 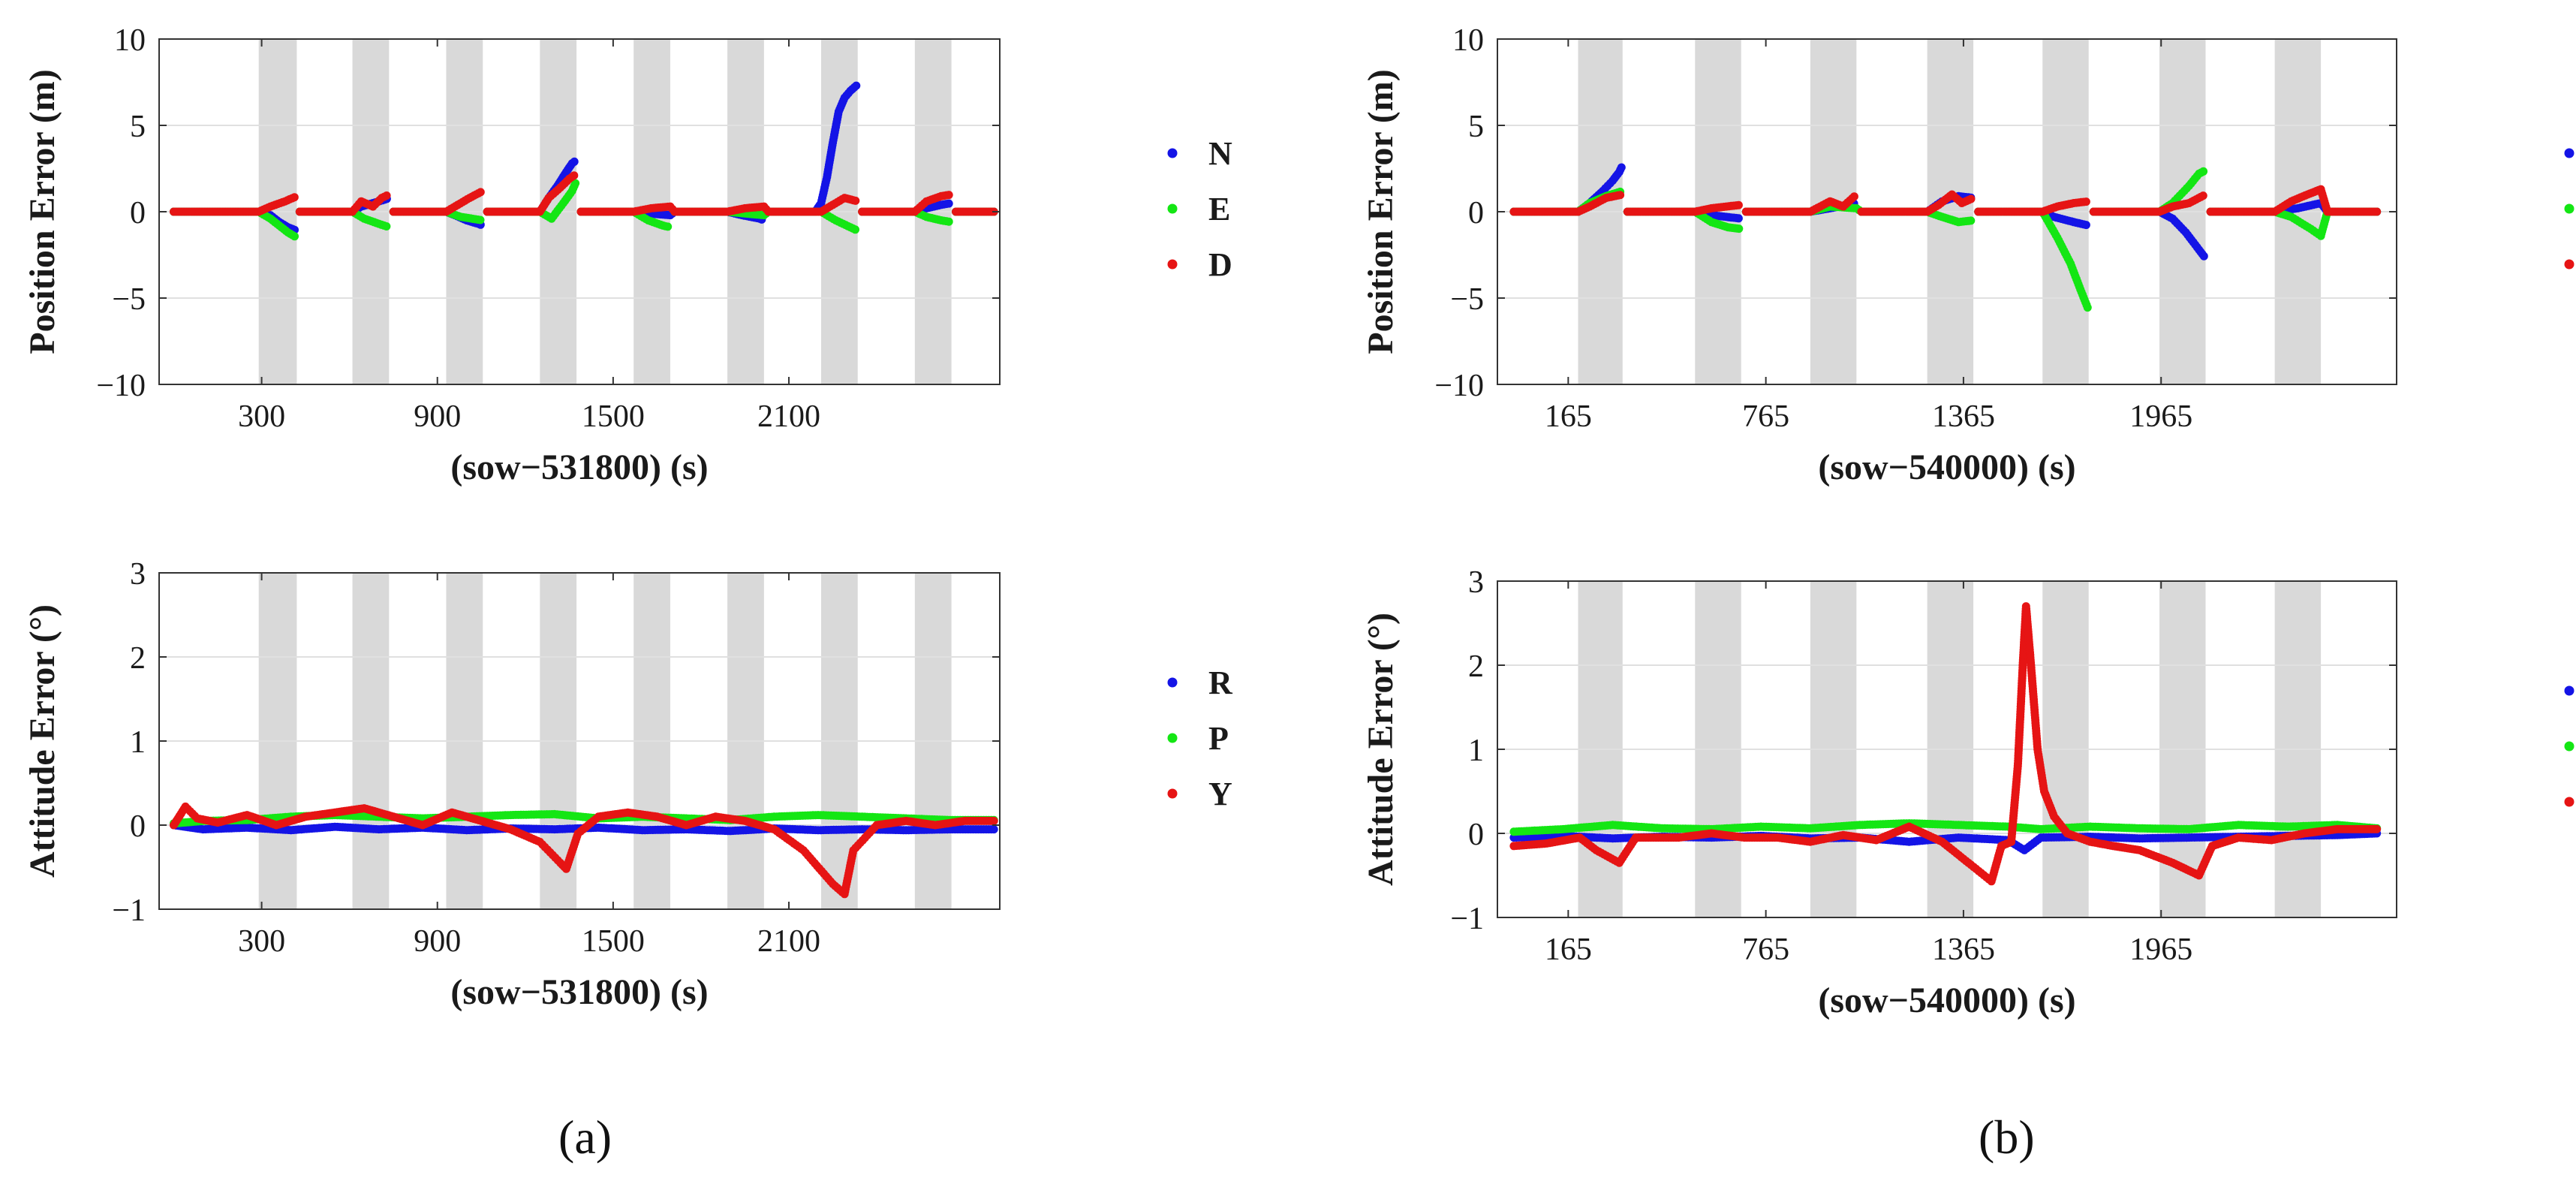 I want to click on legend: RPY, so click(x=1201, y=738).